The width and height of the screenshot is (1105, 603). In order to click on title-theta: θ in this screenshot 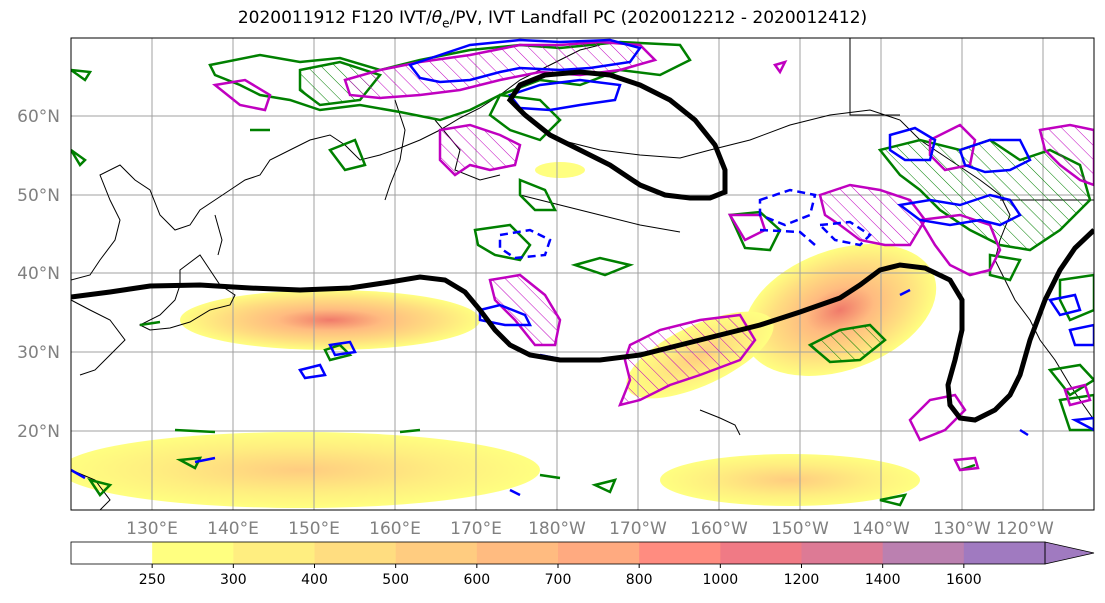, I will do `click(437, 18)`.